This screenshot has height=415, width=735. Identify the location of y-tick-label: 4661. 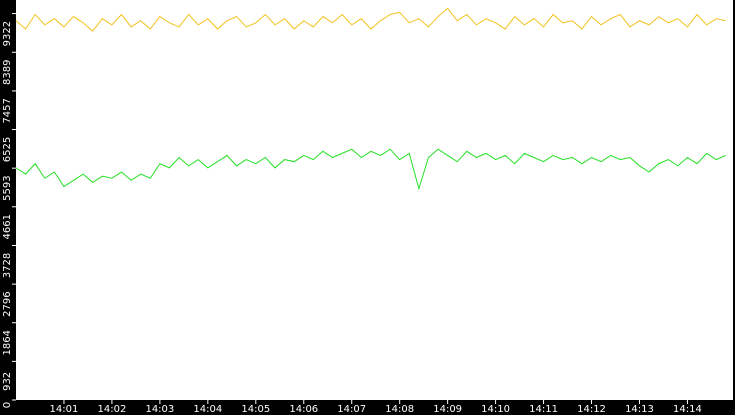
(7, 226).